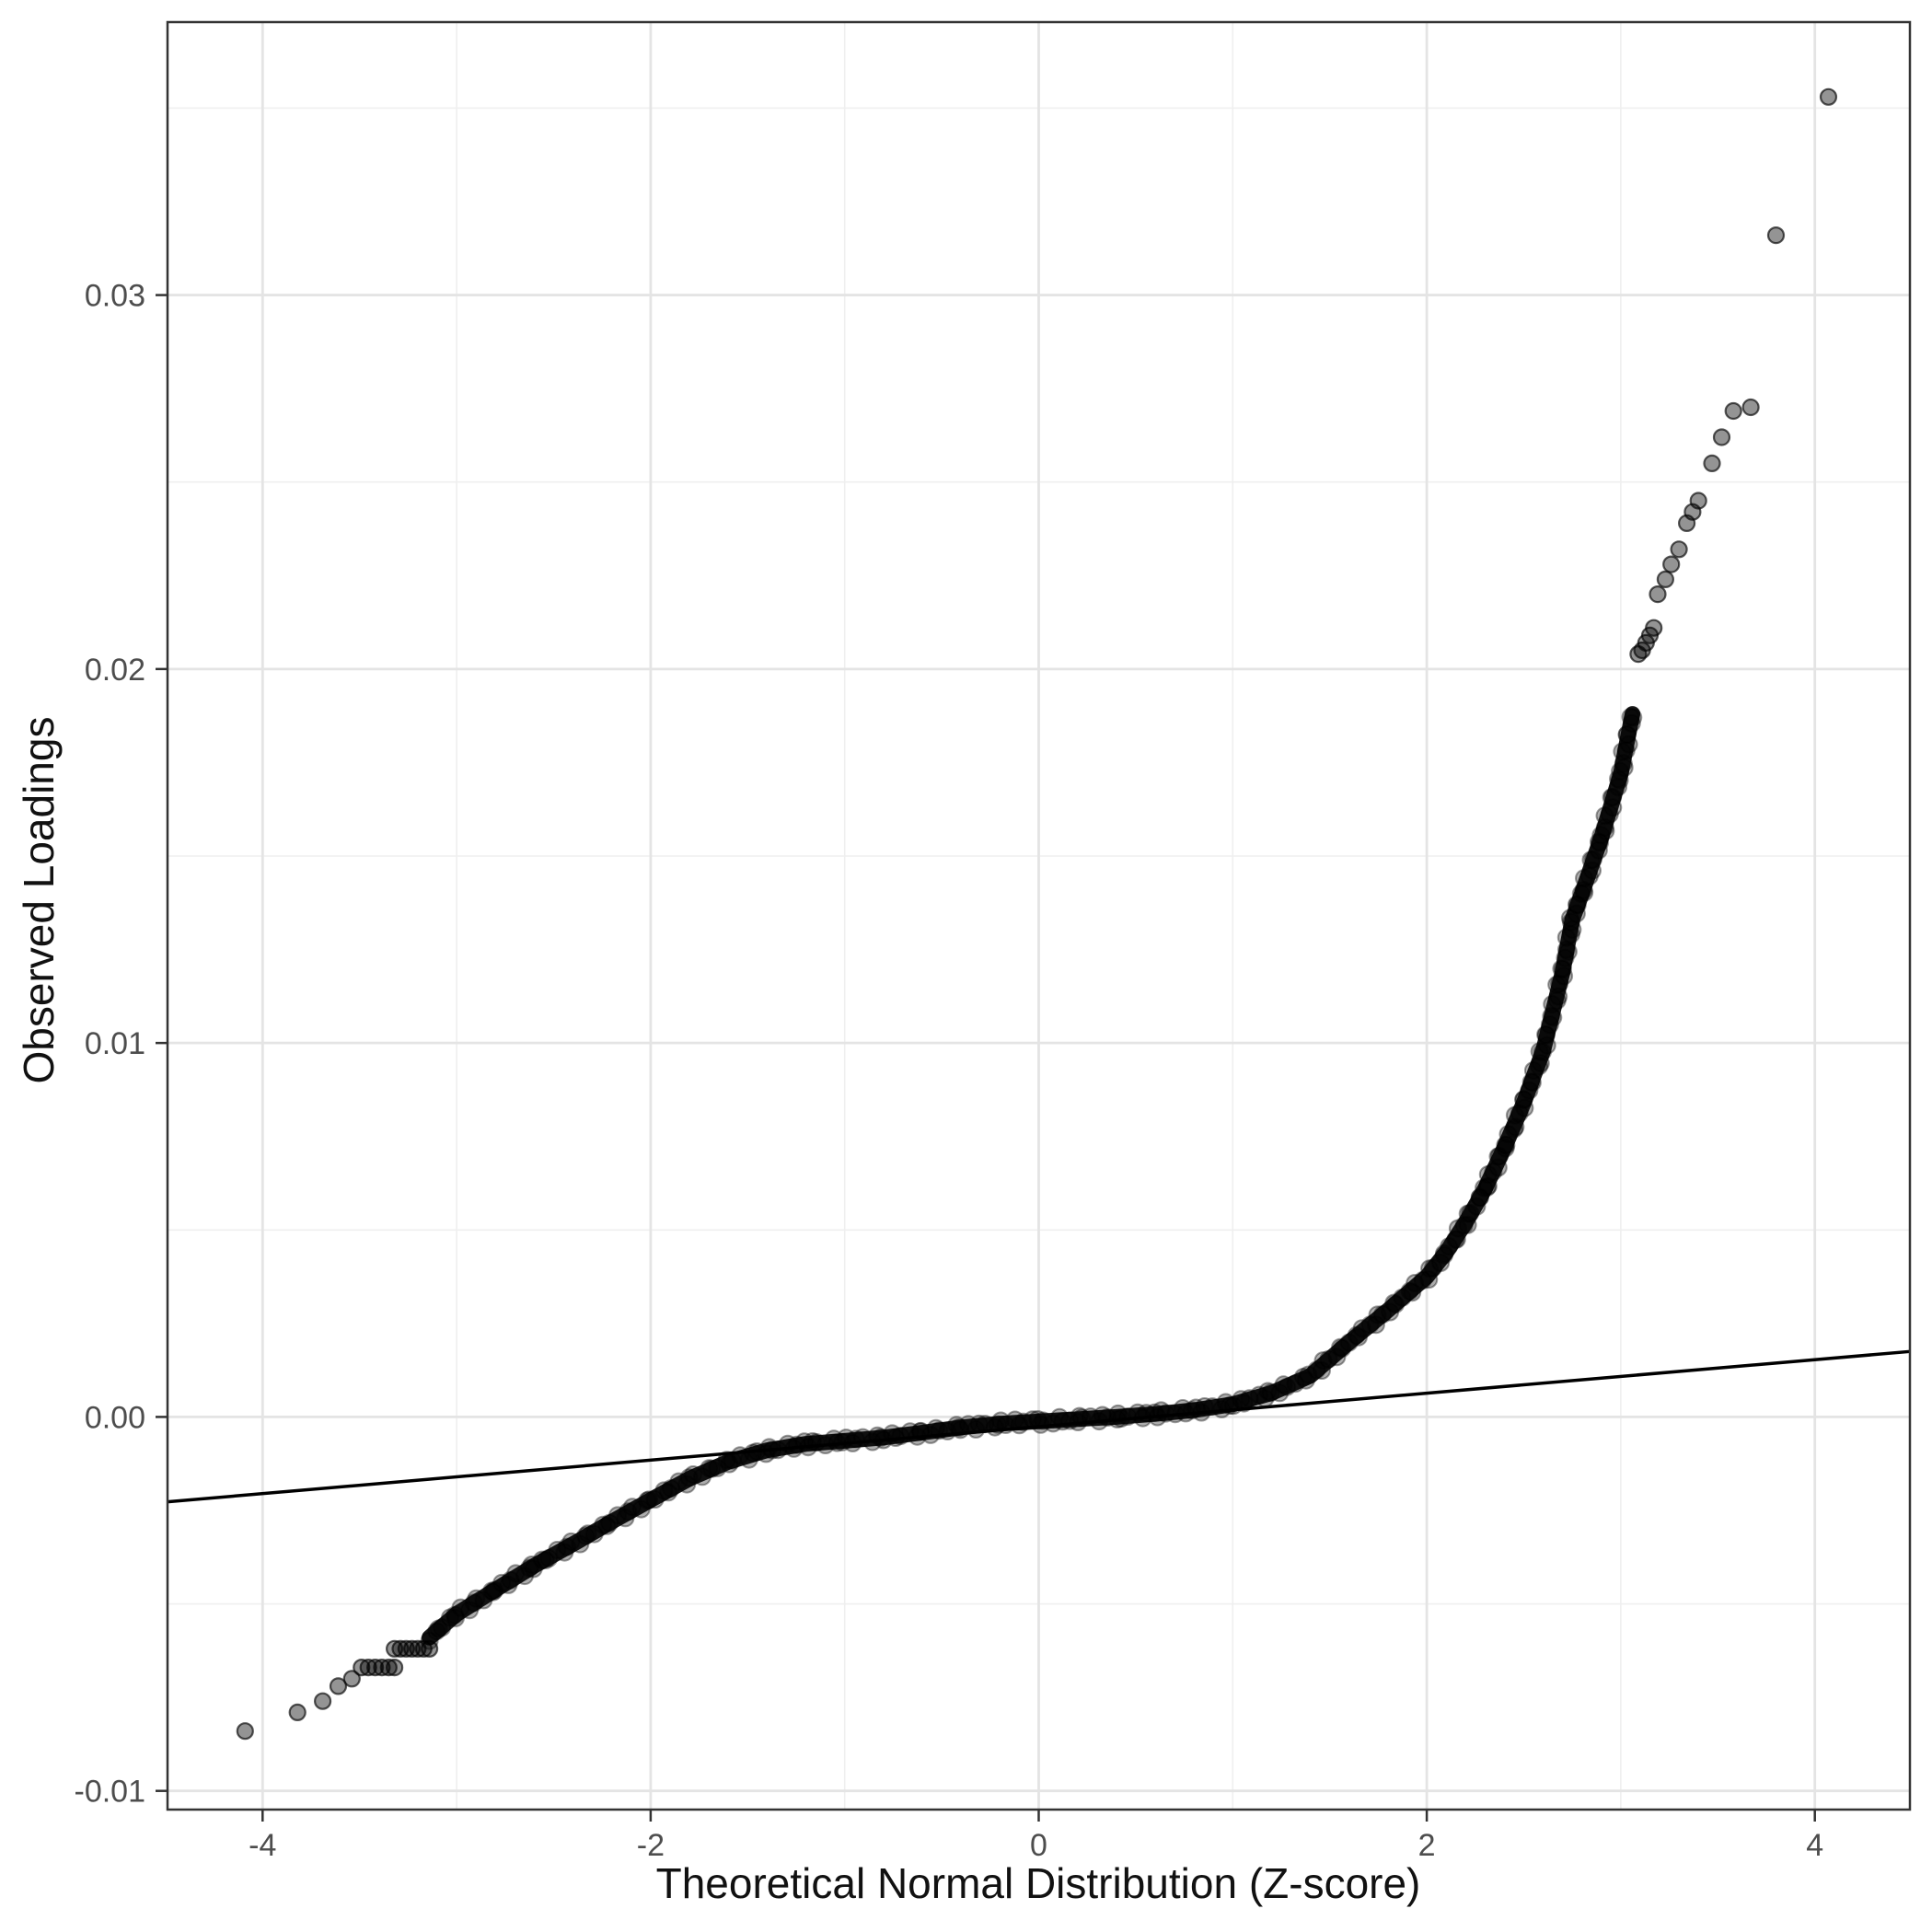  What do you see at coordinates (115, 297) in the screenshot?
I see `y-tick-label: 0.03` at bounding box center [115, 297].